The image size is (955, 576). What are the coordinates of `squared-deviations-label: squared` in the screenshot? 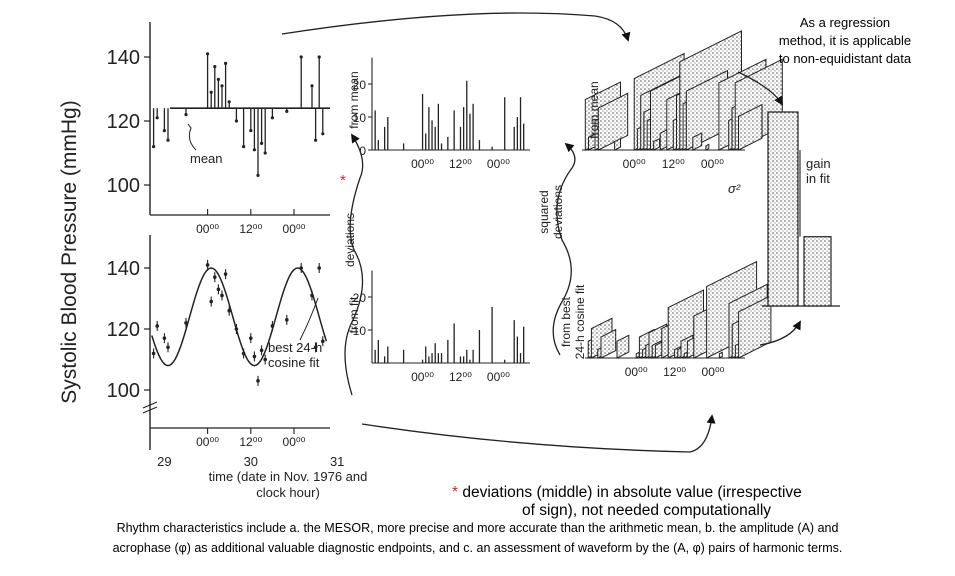 It's located at (544, 211).